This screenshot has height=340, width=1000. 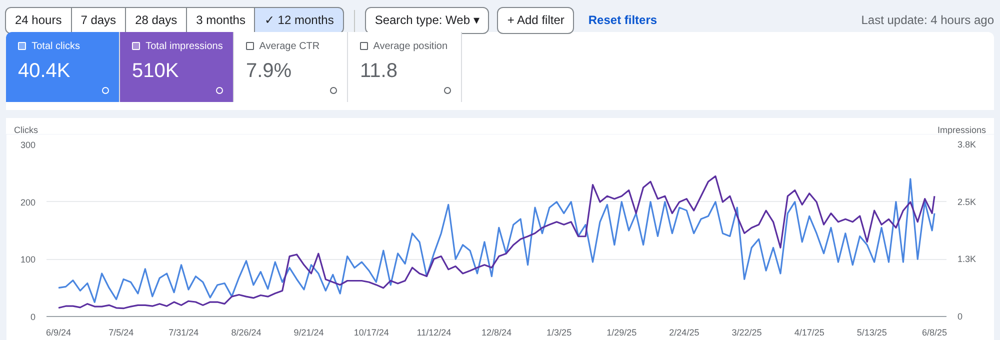 What do you see at coordinates (55, 47) in the screenshot?
I see `text: Total clicks` at bounding box center [55, 47].